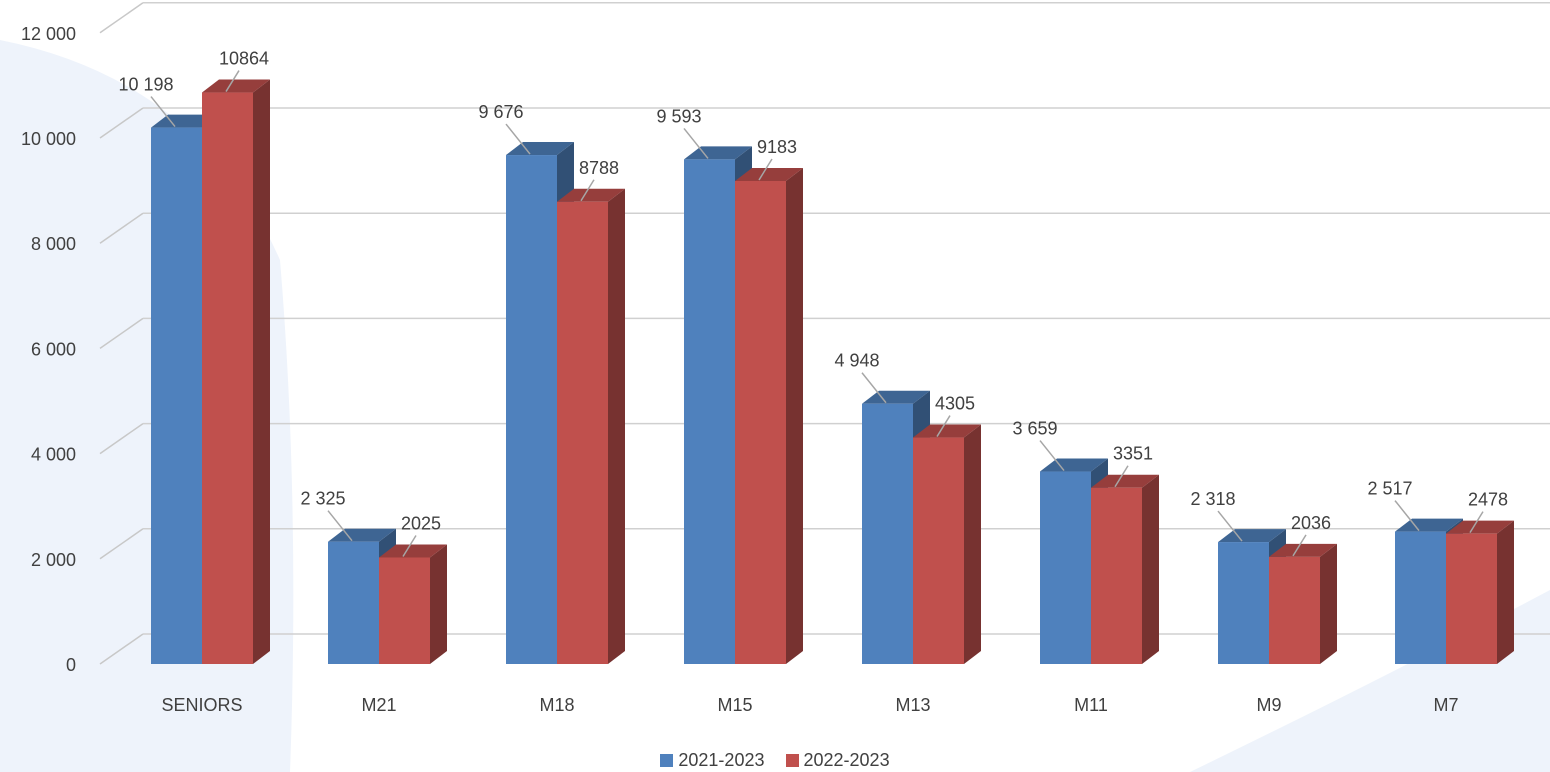 This screenshot has height=772, width=1550. I want to click on data-label-series-2: 3351, so click(1133, 454).